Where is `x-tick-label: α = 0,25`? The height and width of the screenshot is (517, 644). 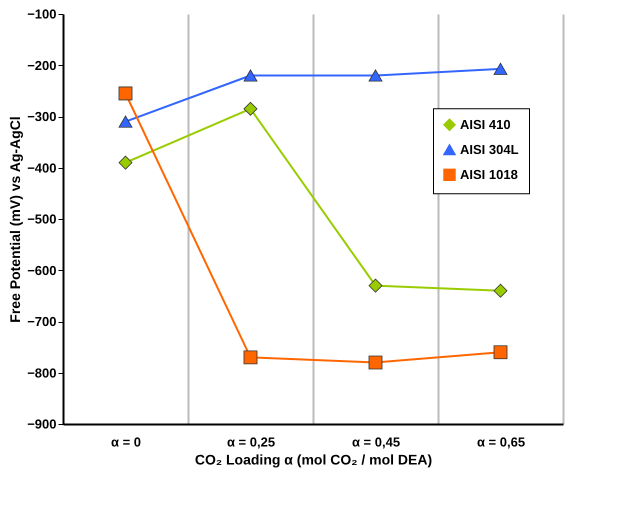 x-tick-label: α = 0,25 is located at coordinates (251, 442).